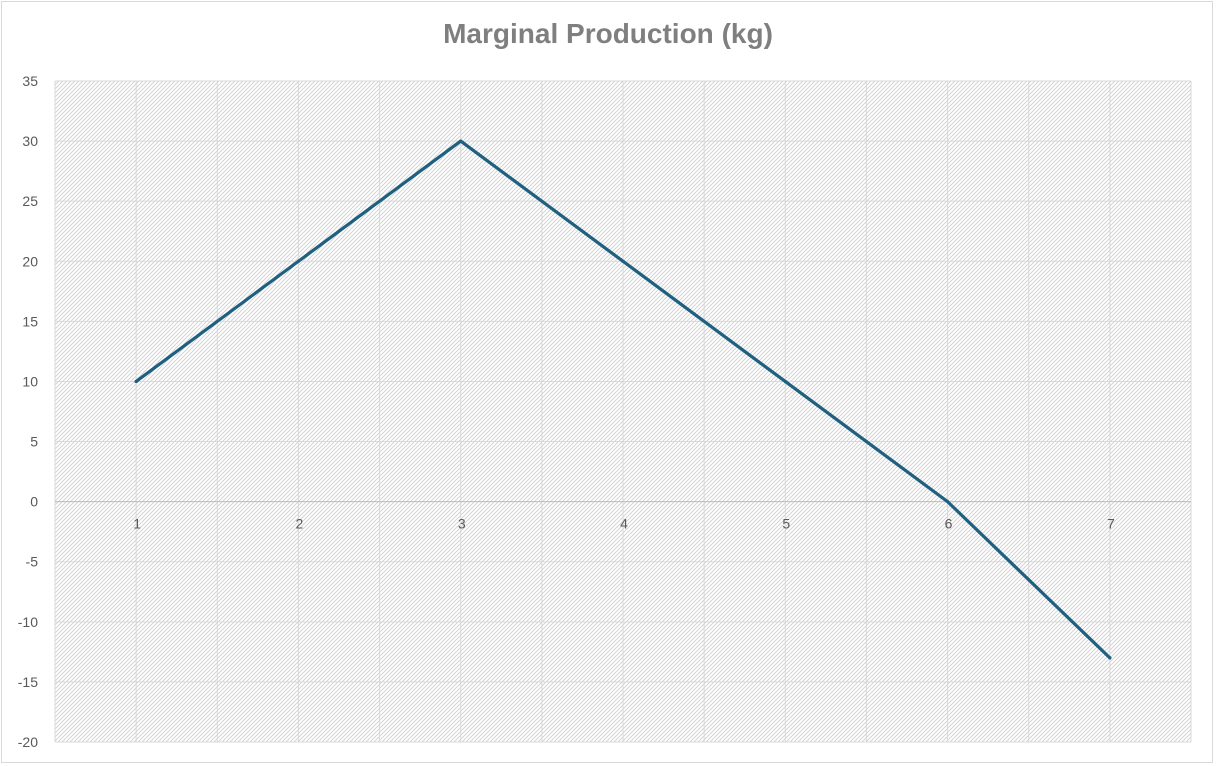 The height and width of the screenshot is (766, 1216). Describe the element at coordinates (30, 321) in the screenshot. I see `y-tick-label: 15` at that location.